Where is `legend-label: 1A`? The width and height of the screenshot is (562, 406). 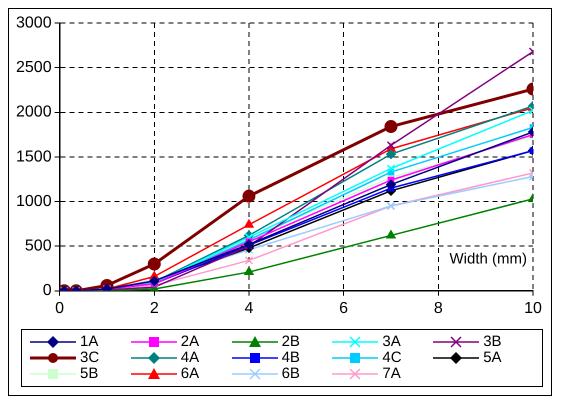
legend-label: 1A is located at coordinates (89, 341).